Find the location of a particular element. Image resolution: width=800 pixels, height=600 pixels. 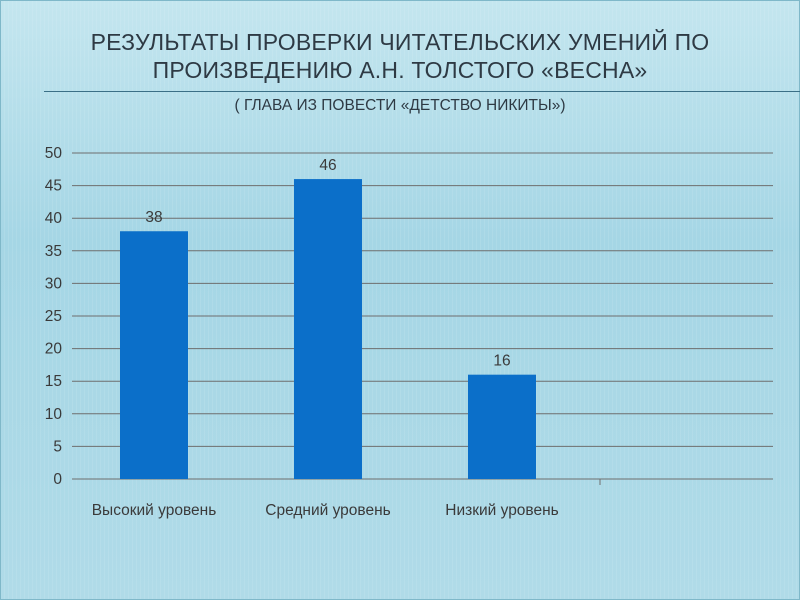

data-label: 46 is located at coordinates (327, 165).